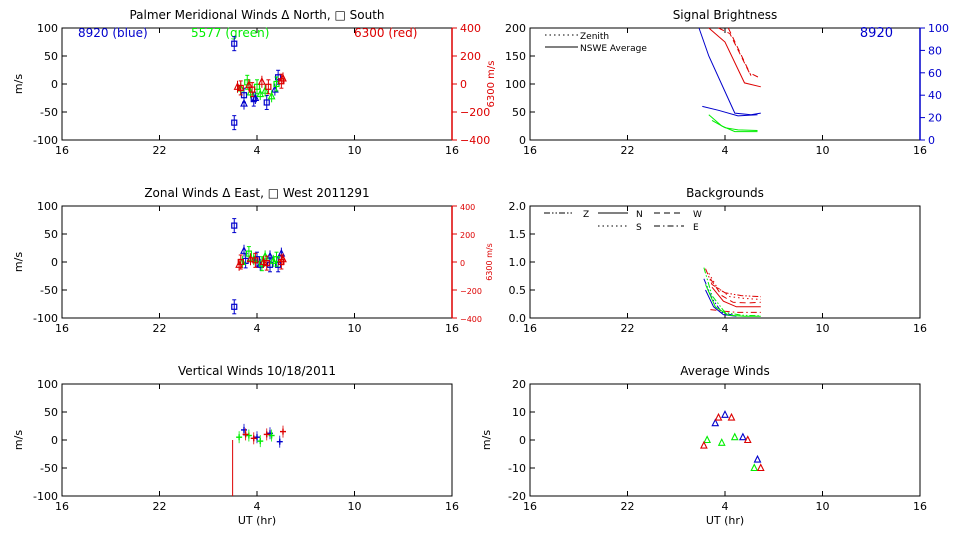 The width and height of the screenshot is (960, 540). What do you see at coordinates (519, 412) in the screenshot?
I see `y-tick-label: 10` at bounding box center [519, 412].